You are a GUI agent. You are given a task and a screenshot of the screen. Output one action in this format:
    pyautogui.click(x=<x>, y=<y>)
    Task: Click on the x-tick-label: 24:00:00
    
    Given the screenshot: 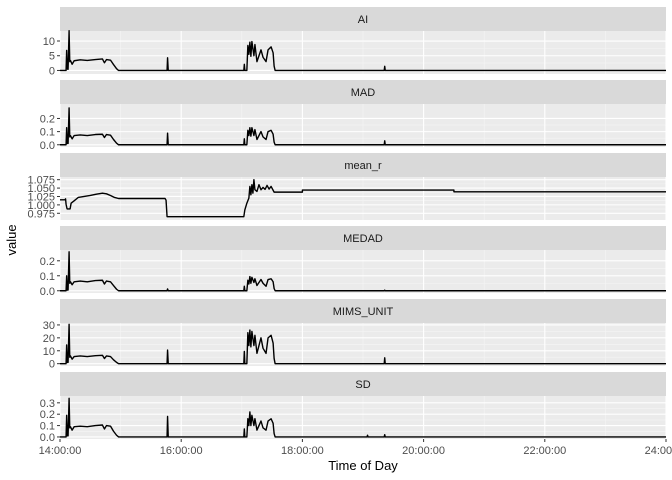 What is the action you would take?
    pyautogui.click(x=658, y=451)
    